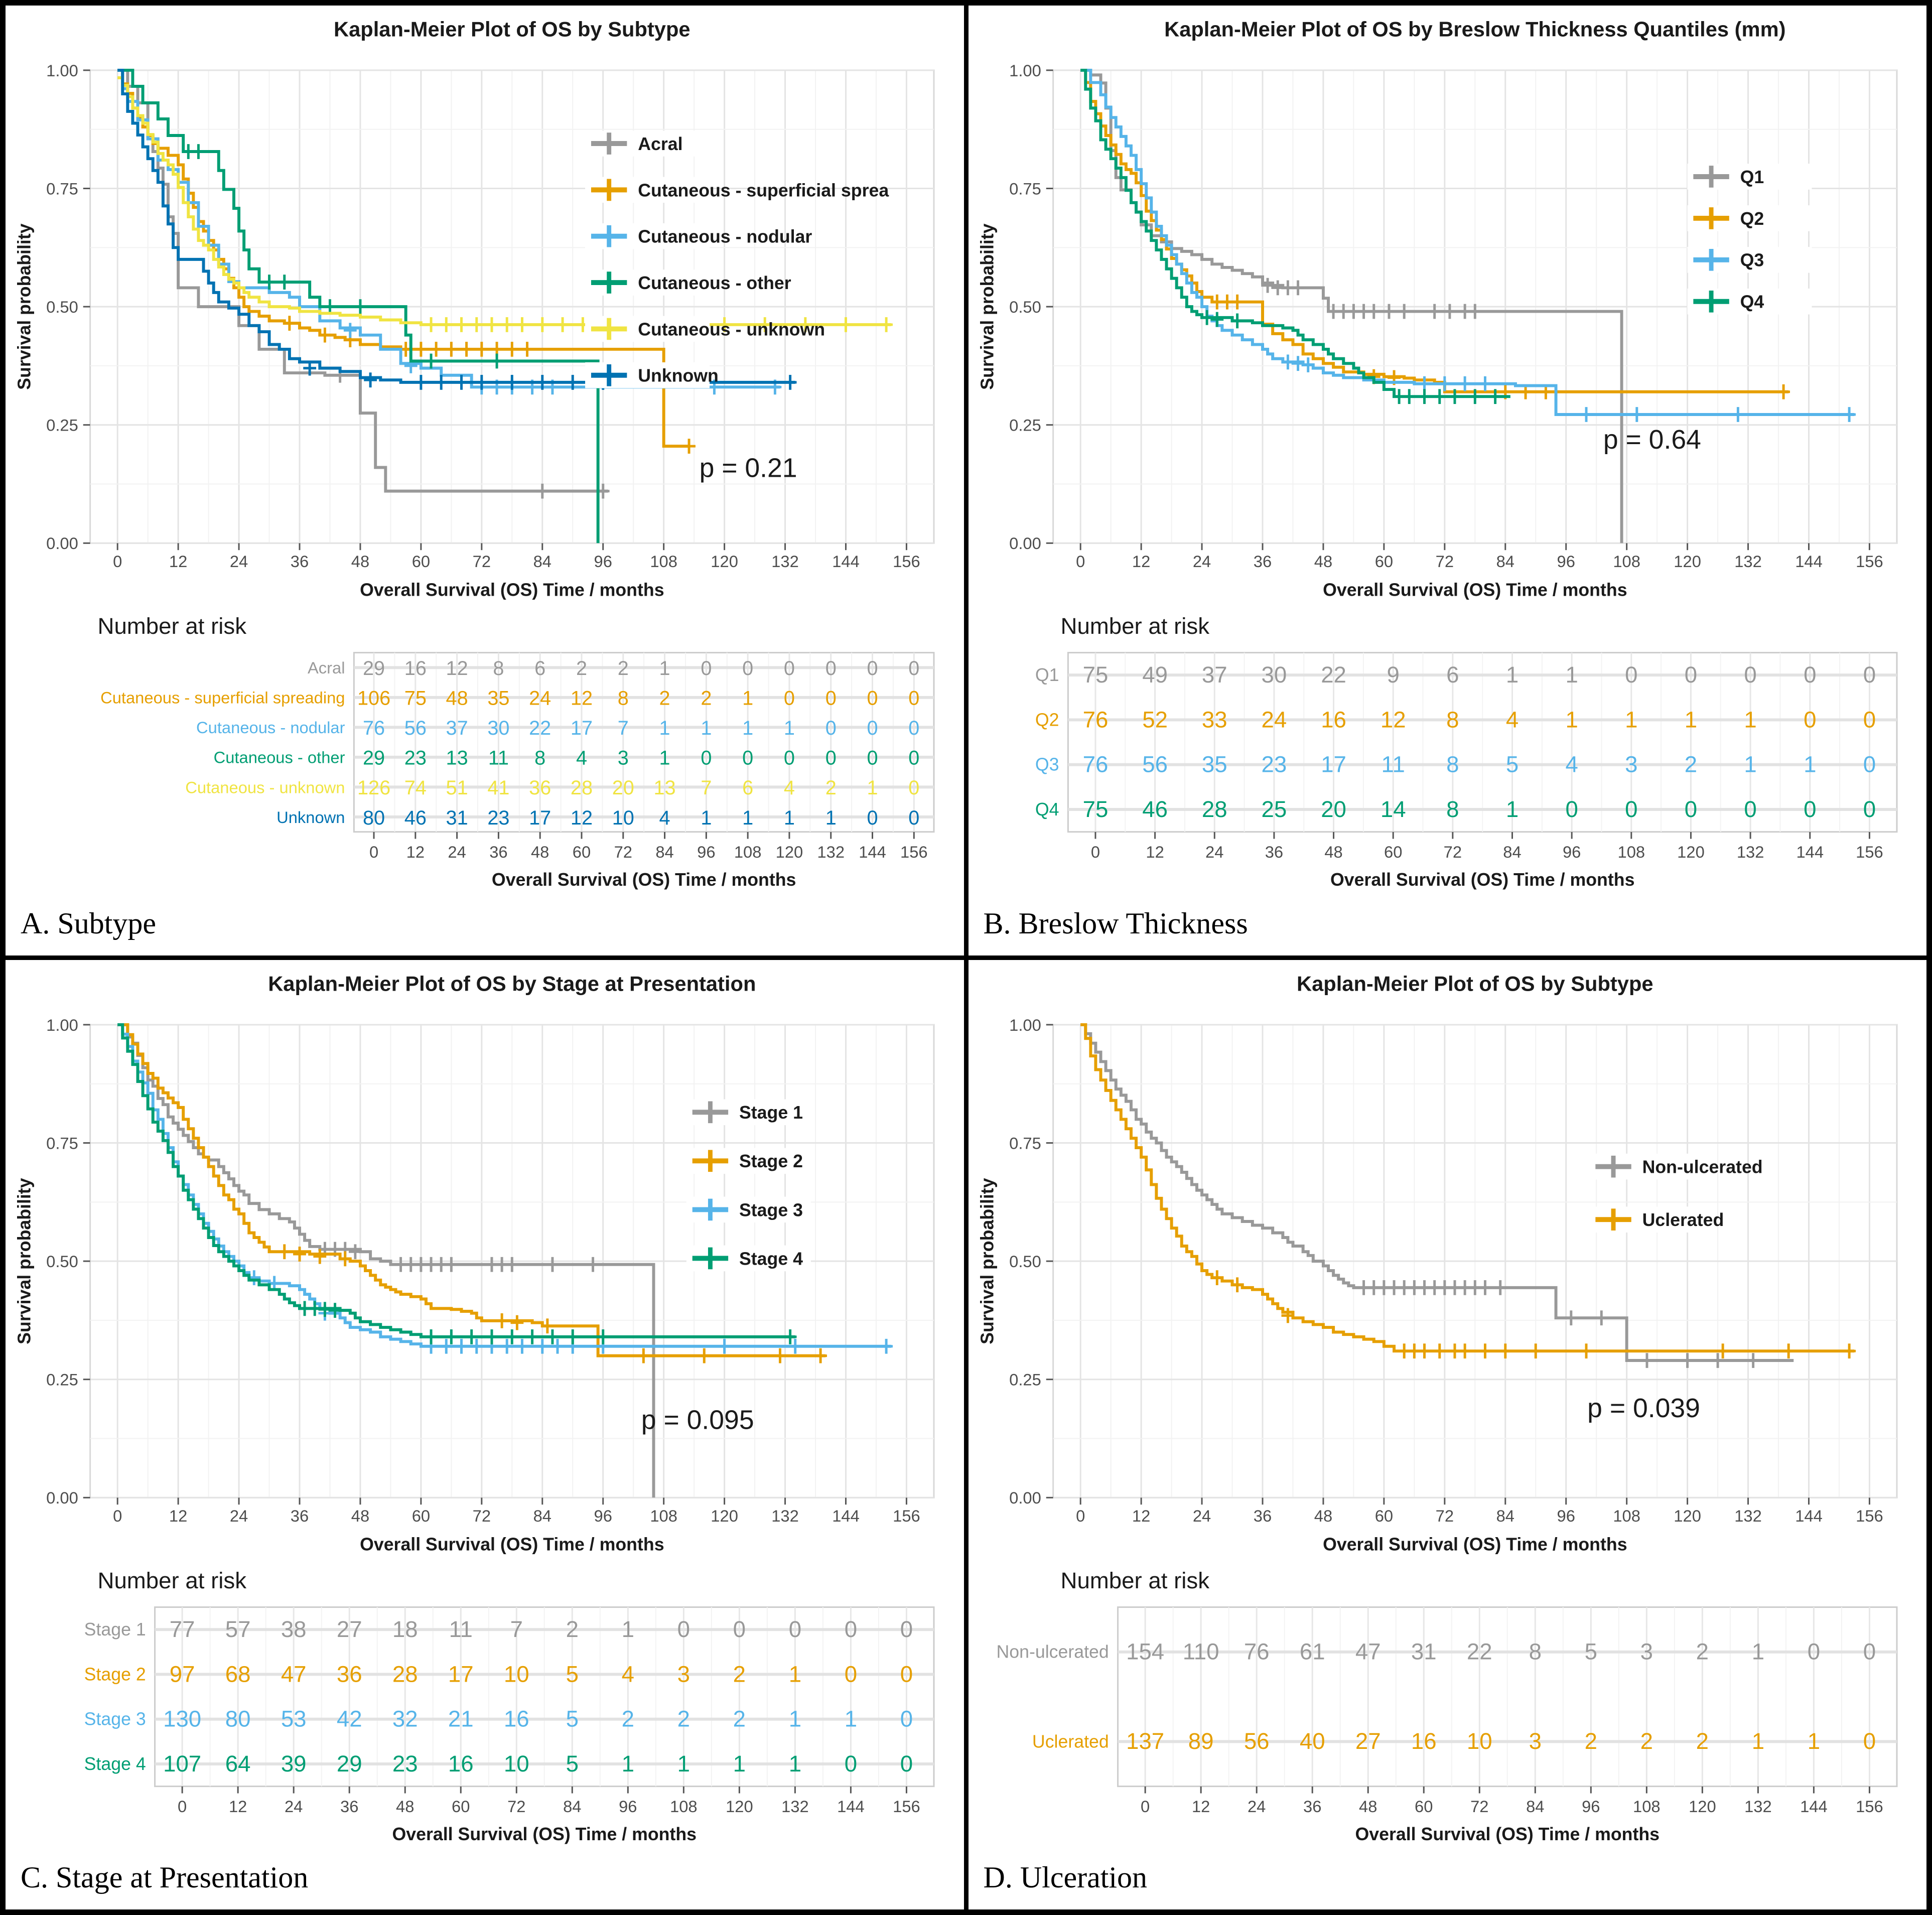 The image size is (1932, 1915). What do you see at coordinates (1436, 1192) in the screenshot?
I see `km-curve-Non-ulcerated` at bounding box center [1436, 1192].